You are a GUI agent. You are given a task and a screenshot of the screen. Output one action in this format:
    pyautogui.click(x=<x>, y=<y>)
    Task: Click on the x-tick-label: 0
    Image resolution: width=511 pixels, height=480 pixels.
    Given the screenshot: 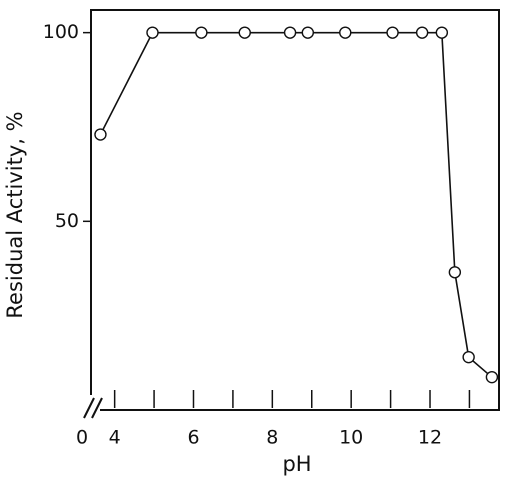 What is the action you would take?
    pyautogui.click(x=82, y=438)
    